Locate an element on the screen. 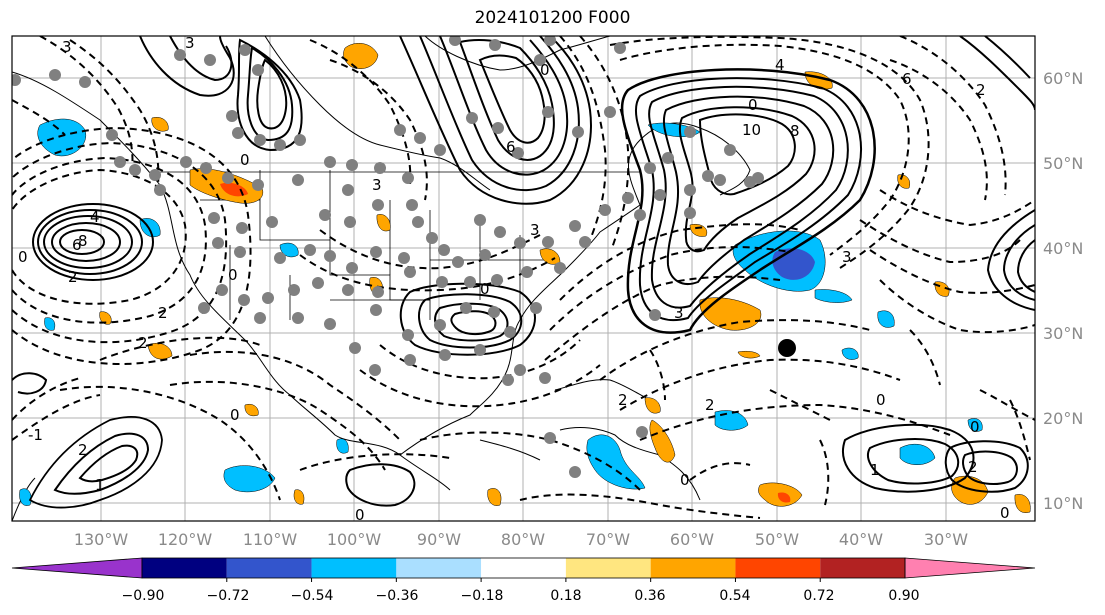 The width and height of the screenshot is (1105, 615). contour-label: 10 is located at coordinates (751, 130).